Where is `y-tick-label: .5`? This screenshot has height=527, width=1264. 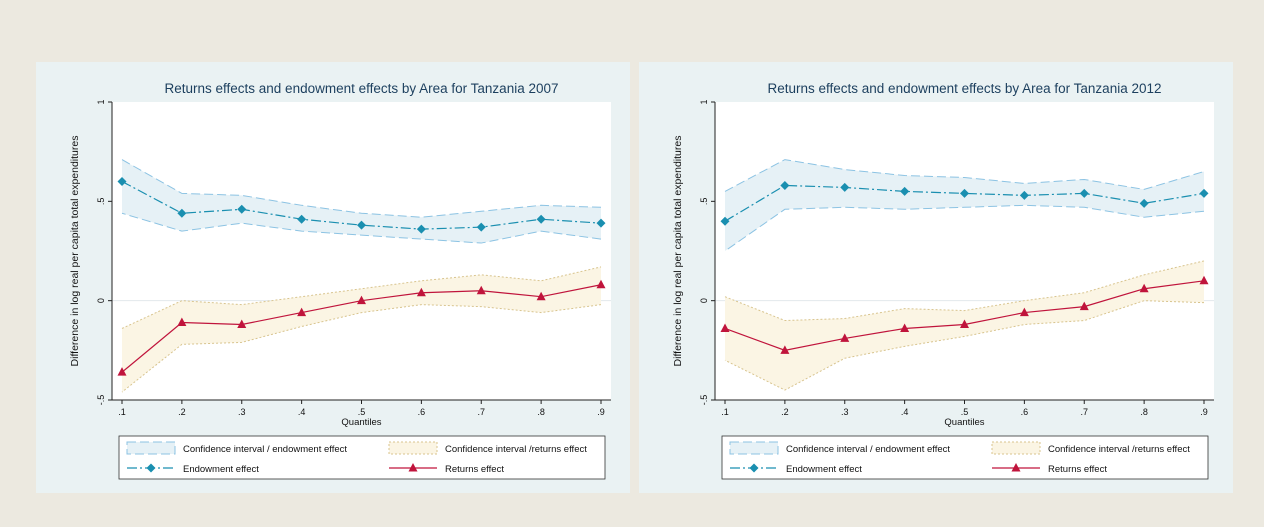
y-tick-label: .5 is located at coordinates (101, 202).